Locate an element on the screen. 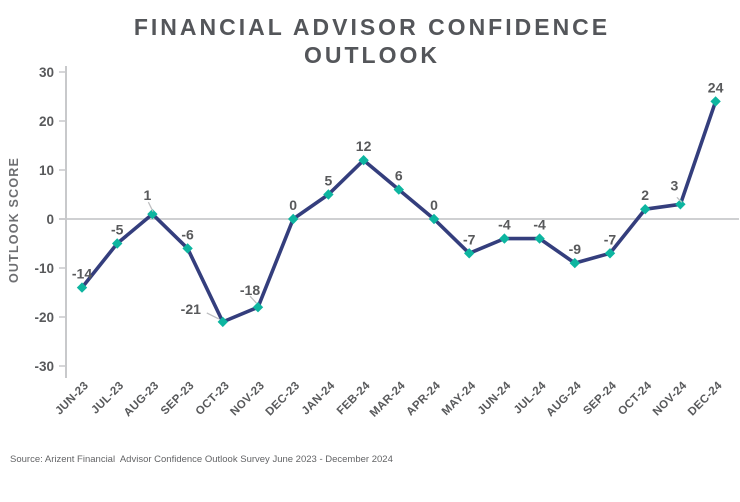  x-tick-label: JAN-24 is located at coordinates (319, 398).